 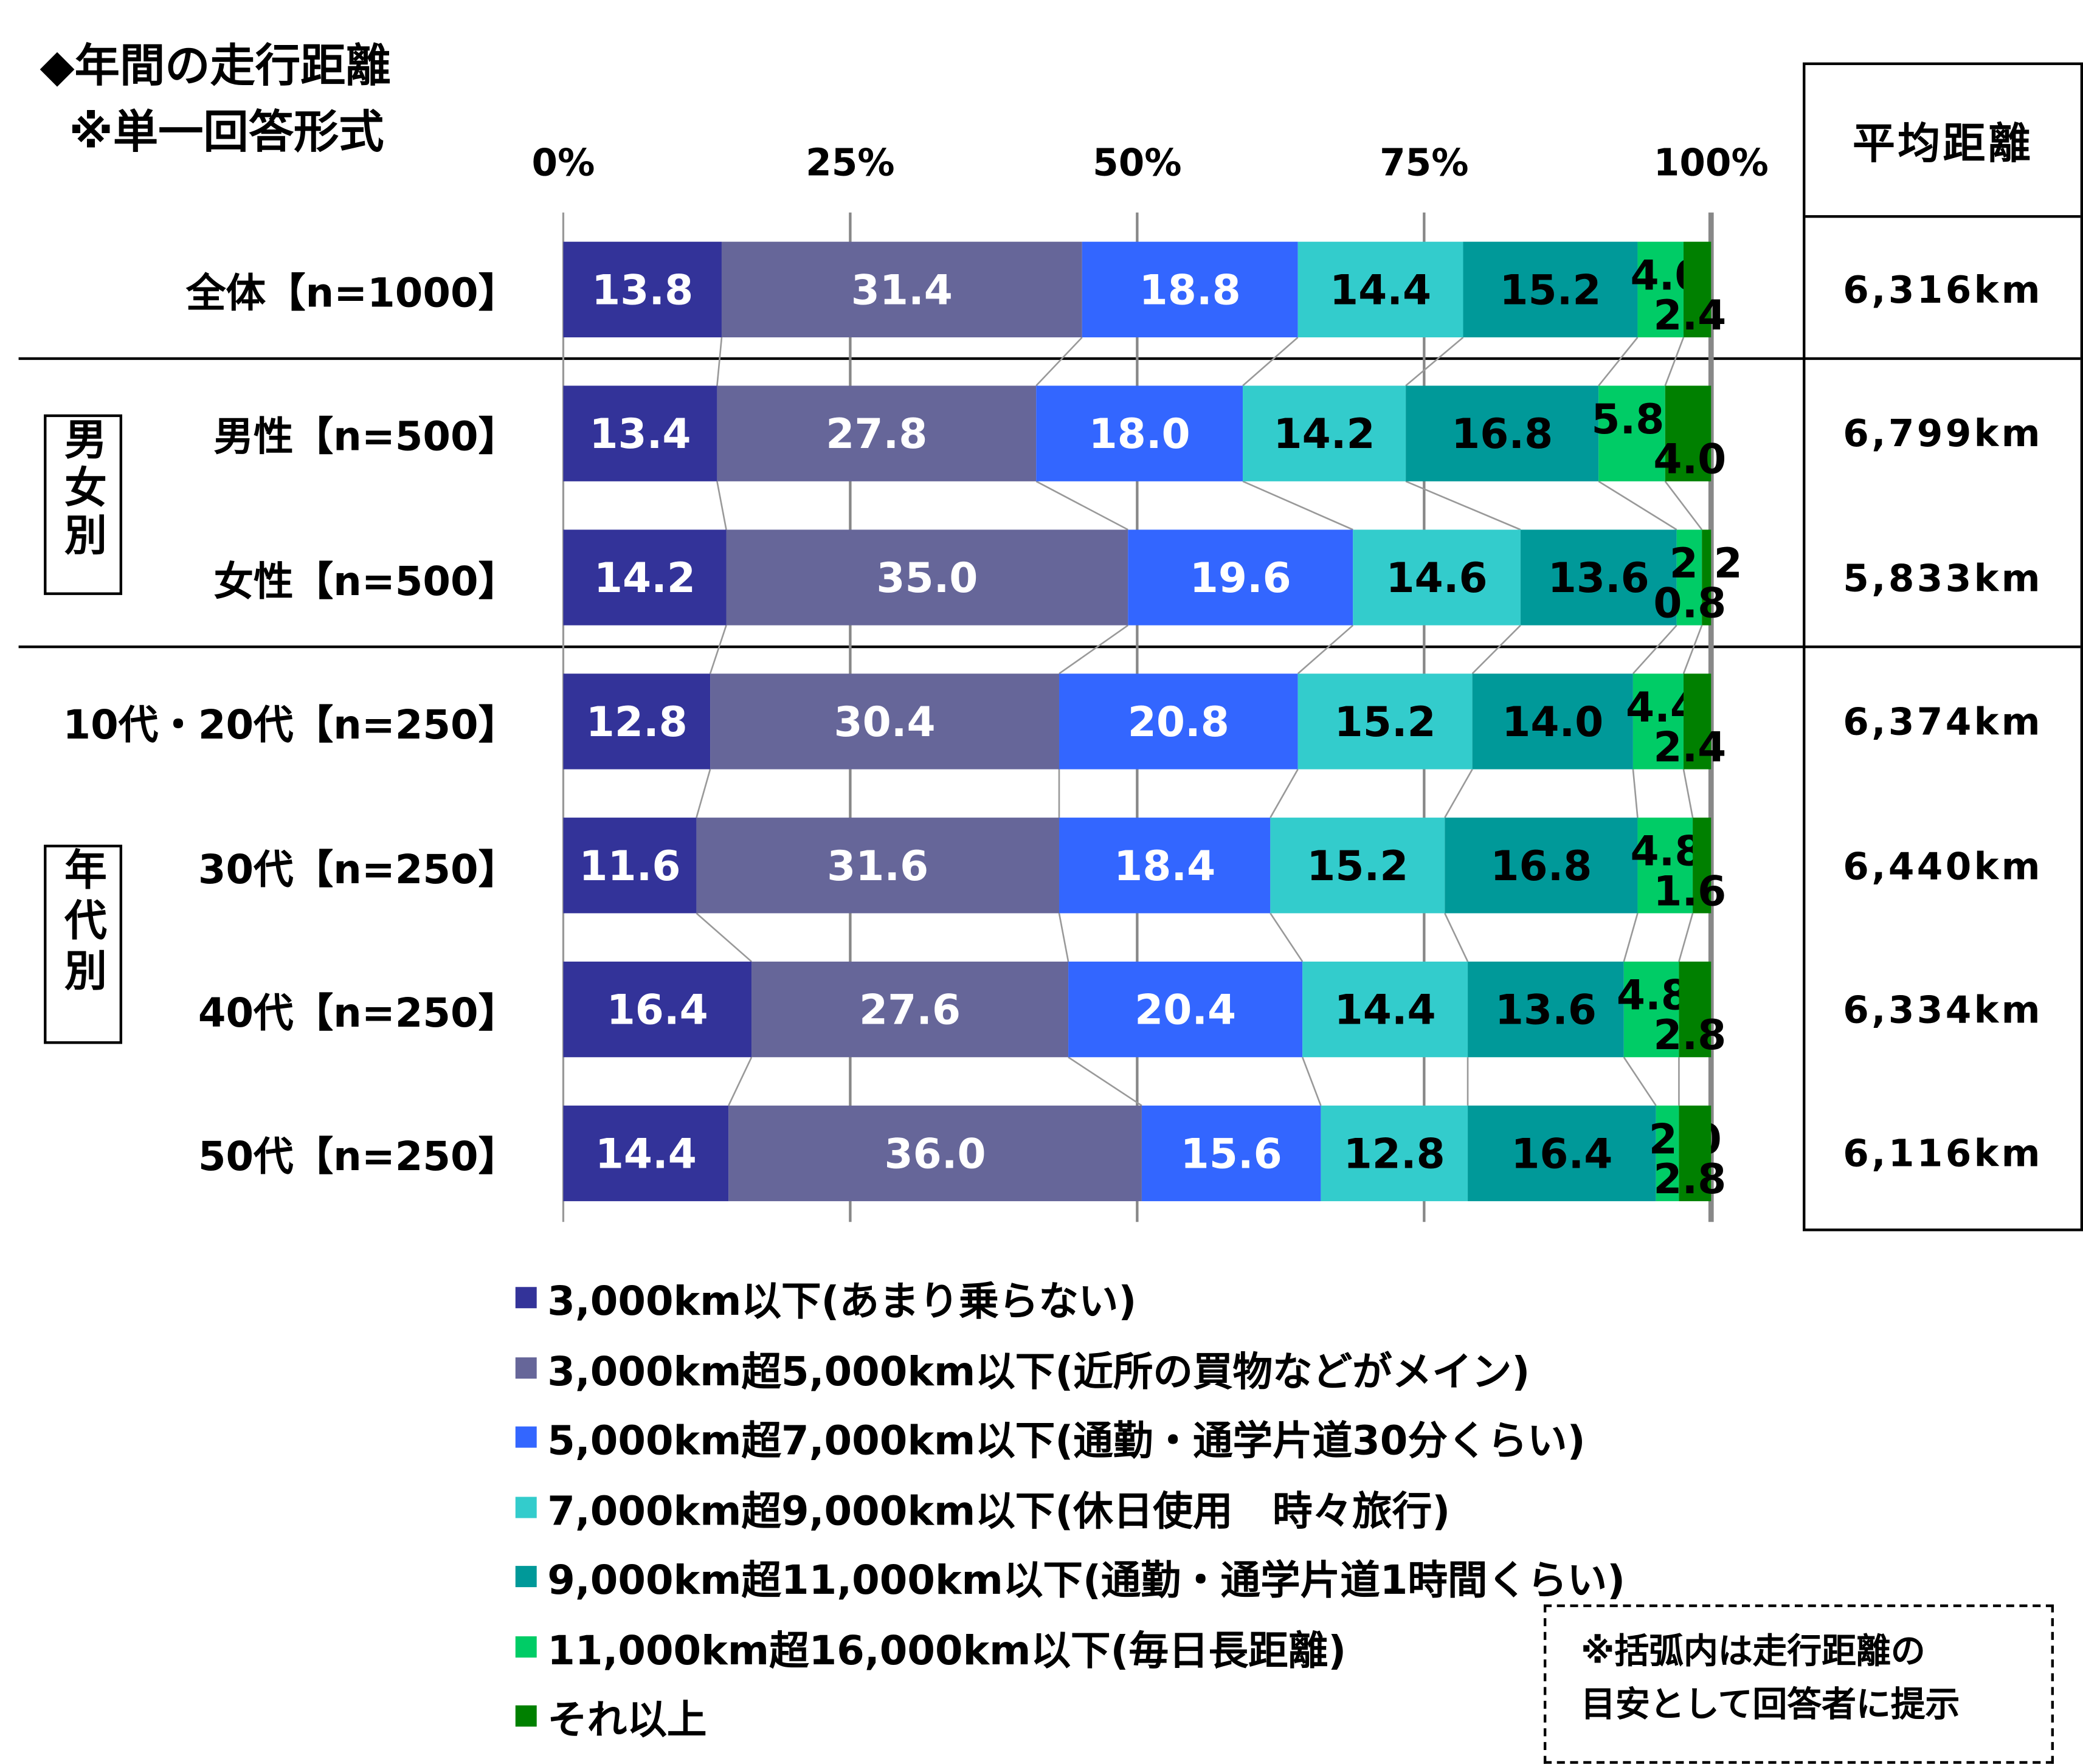 I want to click on x-tick-label: 100%, so click(x=1711, y=162).